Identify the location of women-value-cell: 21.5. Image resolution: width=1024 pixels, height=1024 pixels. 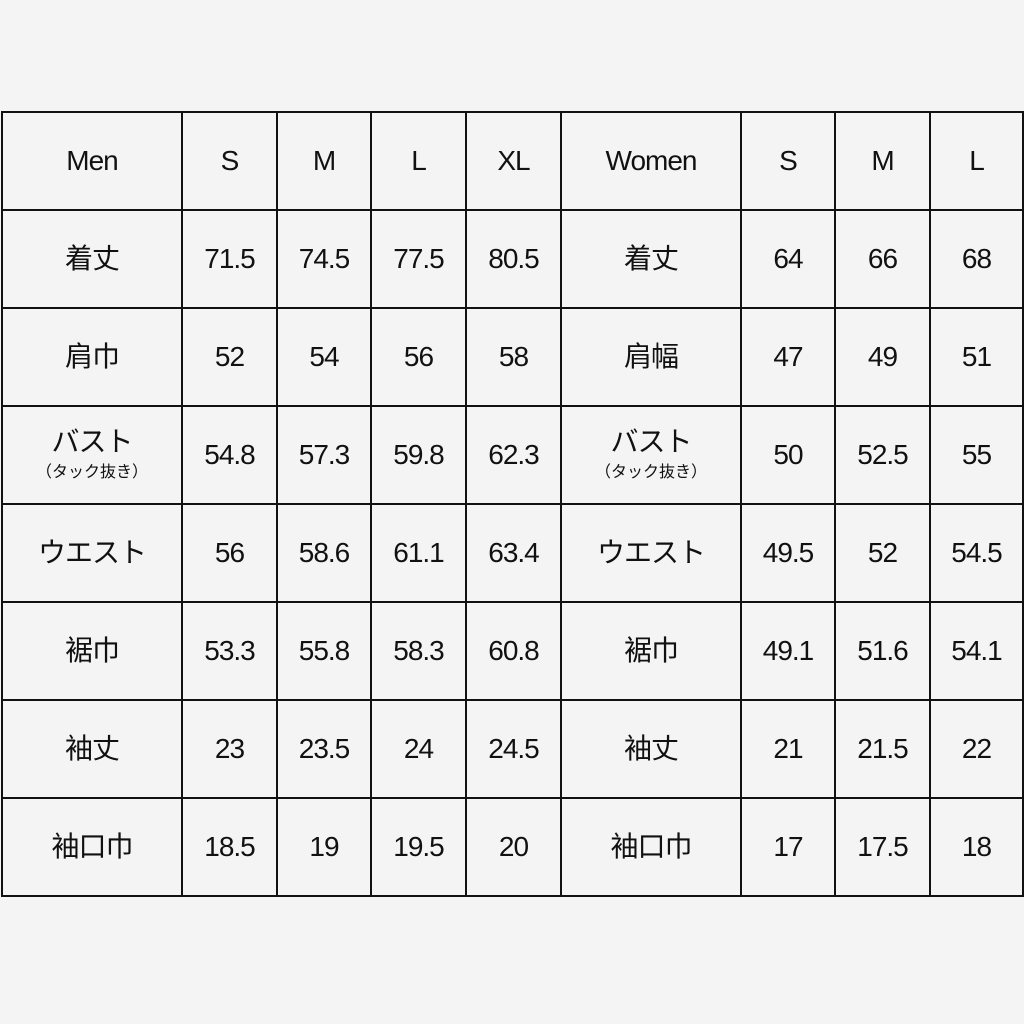
(882, 749).